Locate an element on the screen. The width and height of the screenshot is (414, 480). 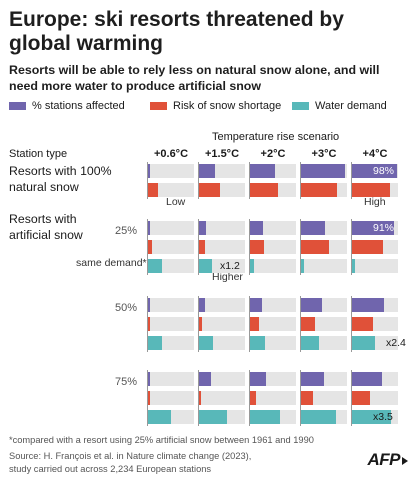
scenario-label: +0.6°C is located at coordinates (171, 154).